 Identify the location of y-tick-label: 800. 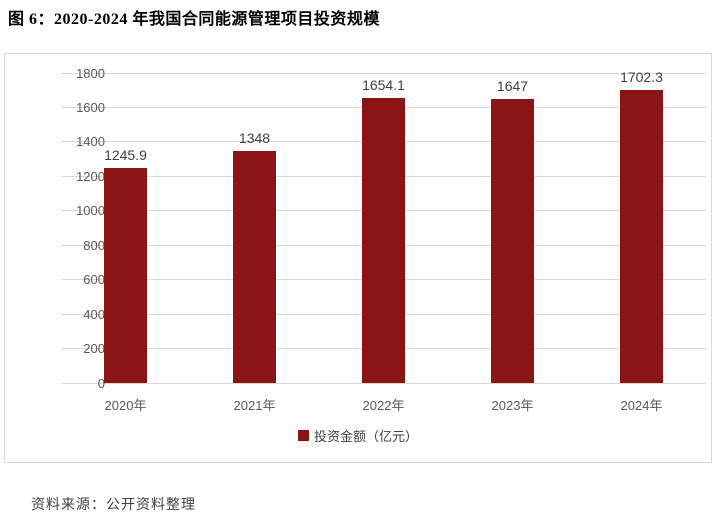
(94, 245).